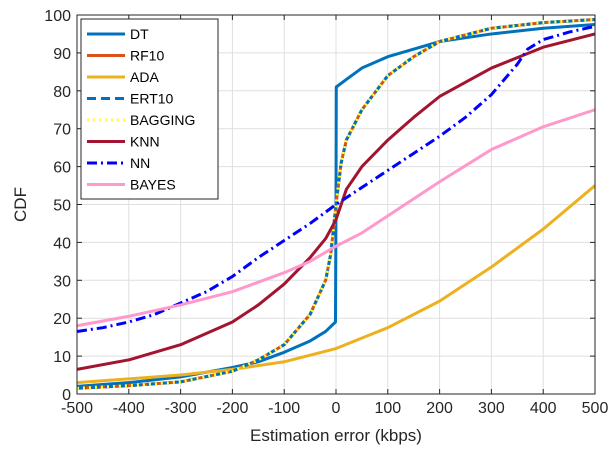 This screenshot has width=613, height=449. Describe the element at coordinates (66, 395) in the screenshot. I see `y-tick-label: 0` at that location.